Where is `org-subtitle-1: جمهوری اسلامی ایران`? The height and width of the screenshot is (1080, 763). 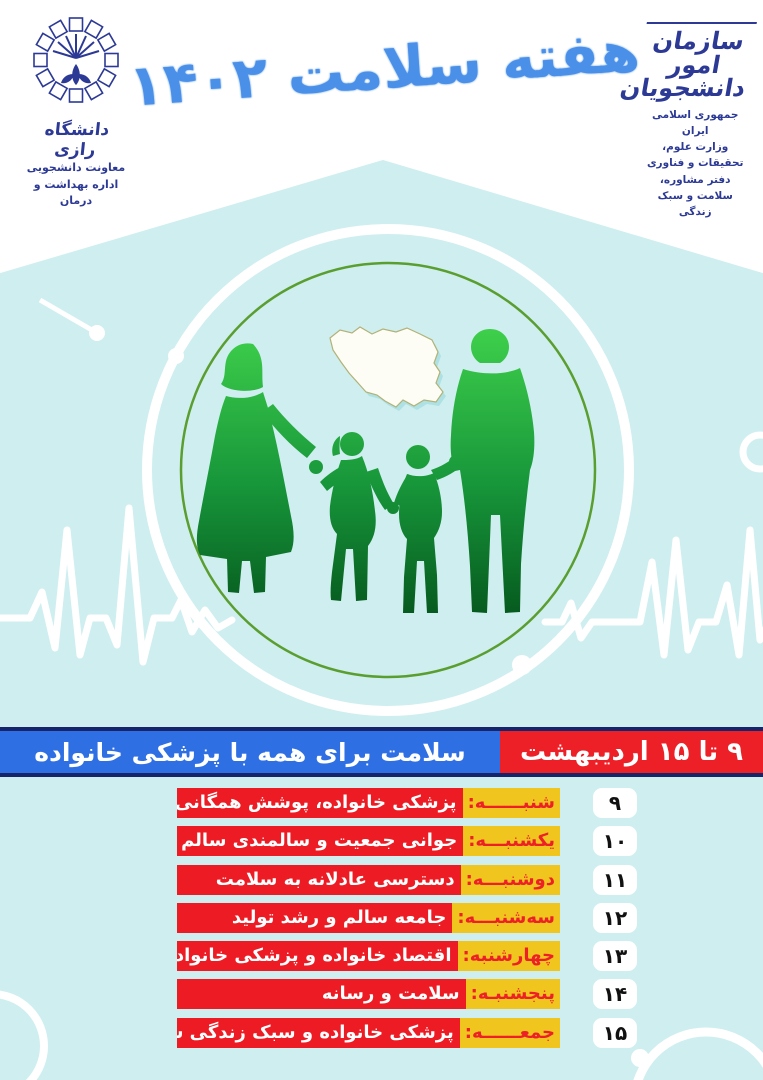 org-subtitle-1: جمهوری اسلامی ایران is located at coordinates (695, 122).